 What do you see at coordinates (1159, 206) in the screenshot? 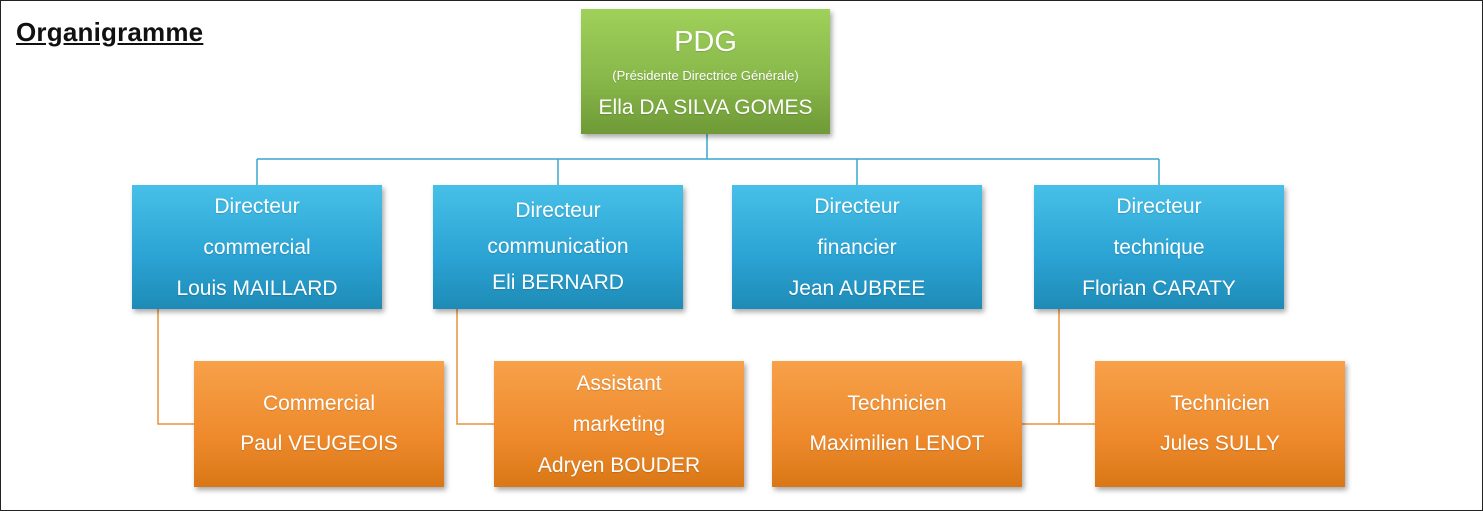
I see `director-technique-title: Directeur` at bounding box center [1159, 206].